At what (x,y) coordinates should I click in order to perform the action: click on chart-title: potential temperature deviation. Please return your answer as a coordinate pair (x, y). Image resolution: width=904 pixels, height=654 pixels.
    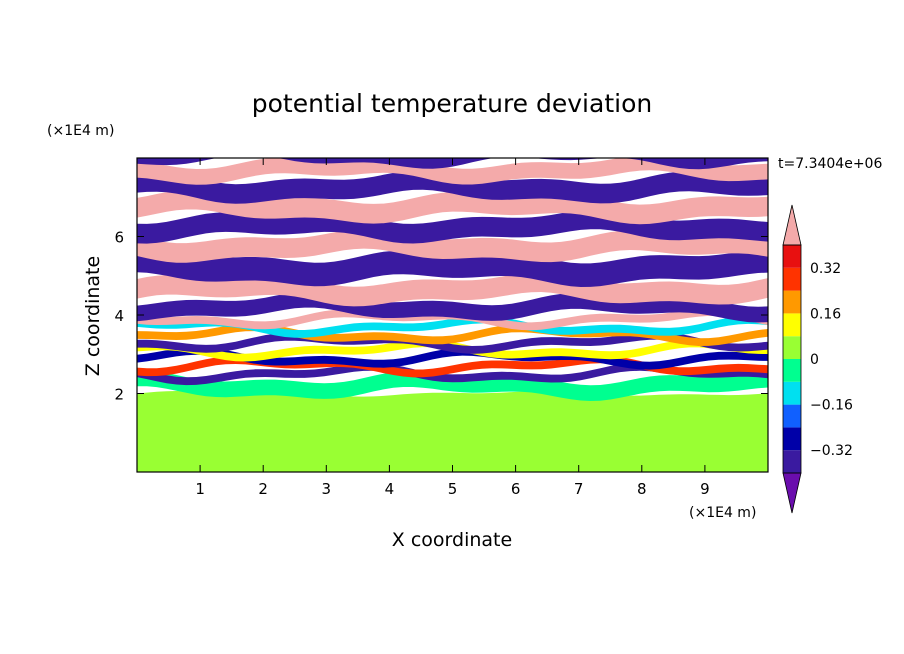
    Looking at the image, I should click on (452, 103).